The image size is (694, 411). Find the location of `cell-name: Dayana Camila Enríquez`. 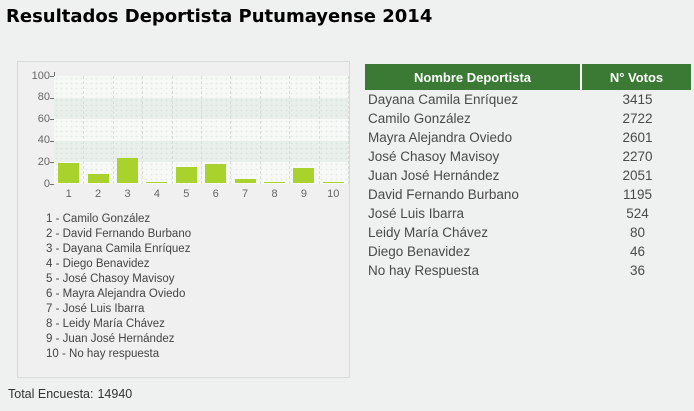

cell-name: Dayana Camila Enríquez is located at coordinates (443, 99).